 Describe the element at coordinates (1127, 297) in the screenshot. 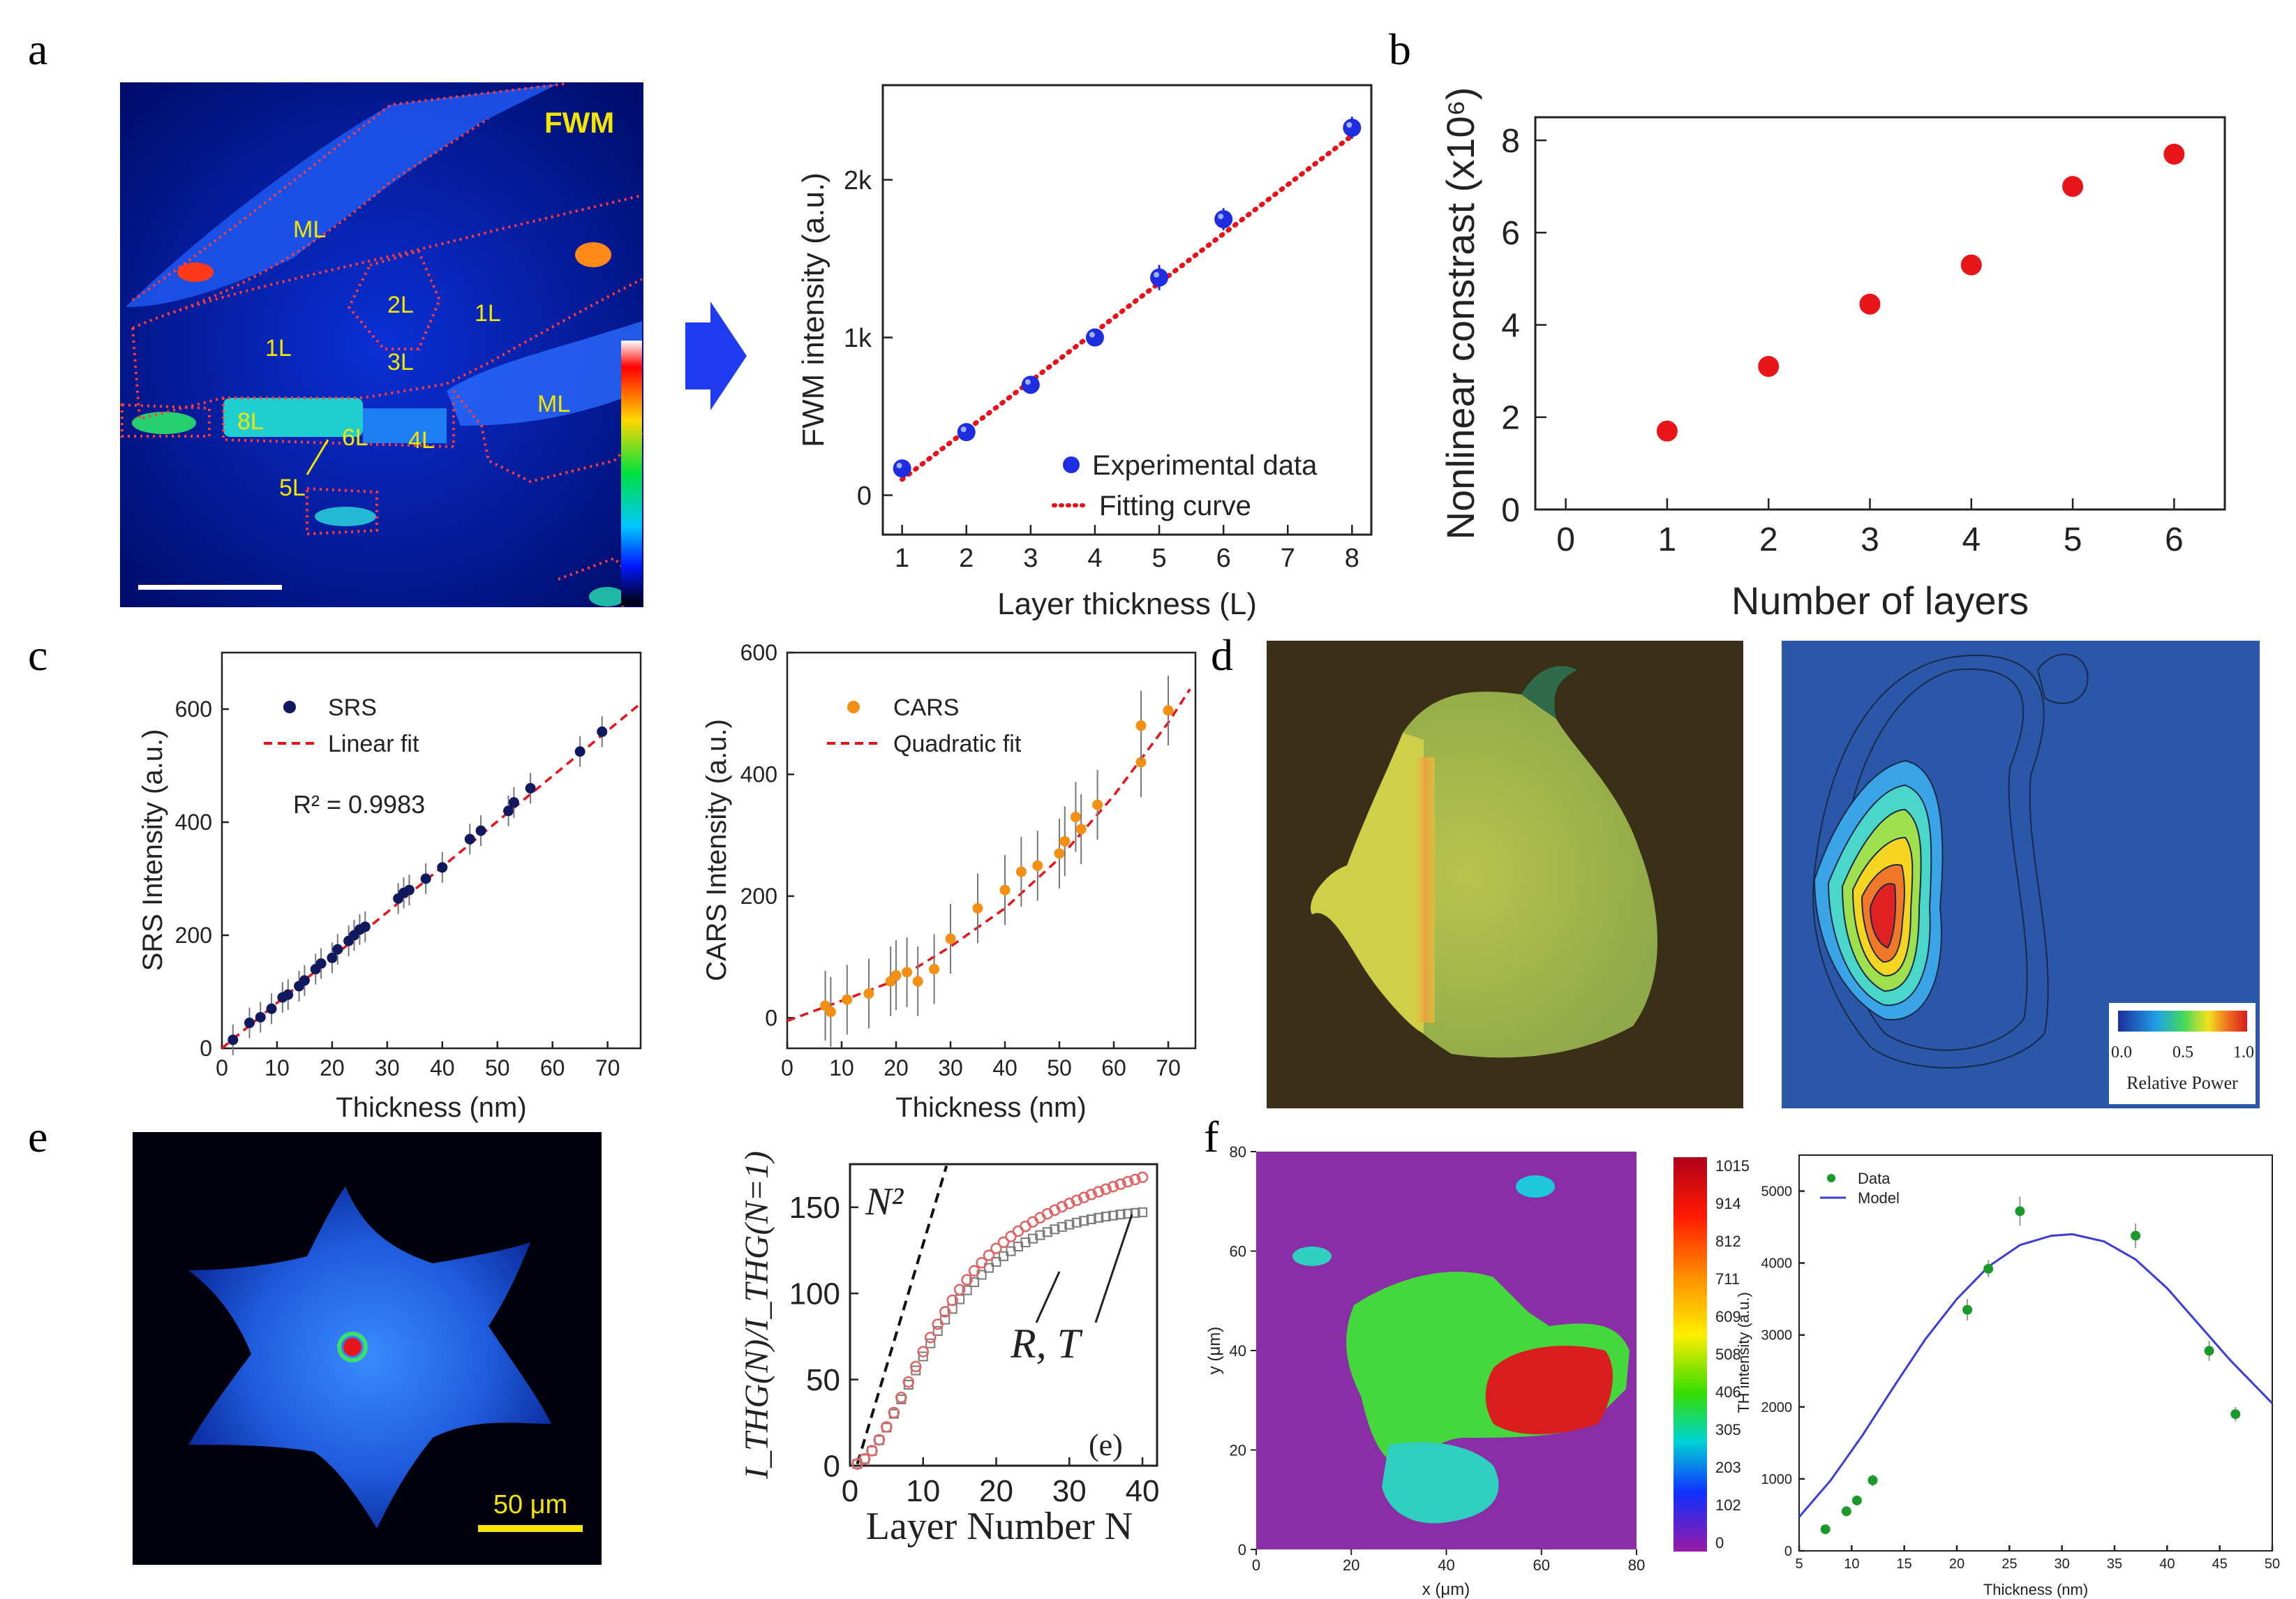

I see `fwm-points` at that location.